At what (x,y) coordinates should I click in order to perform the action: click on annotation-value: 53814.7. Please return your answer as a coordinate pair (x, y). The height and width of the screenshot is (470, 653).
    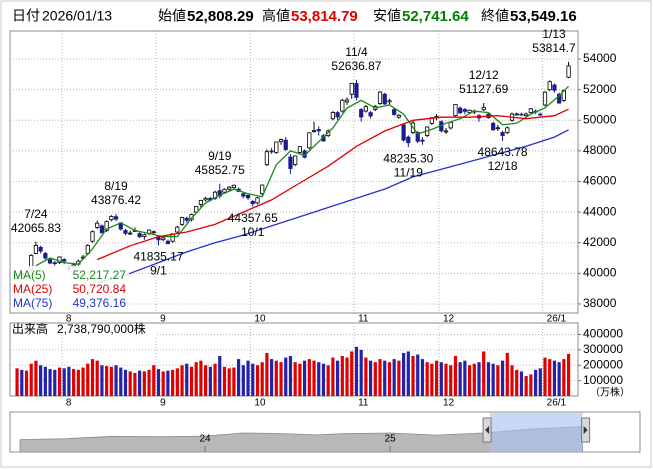
    Looking at the image, I should click on (554, 48).